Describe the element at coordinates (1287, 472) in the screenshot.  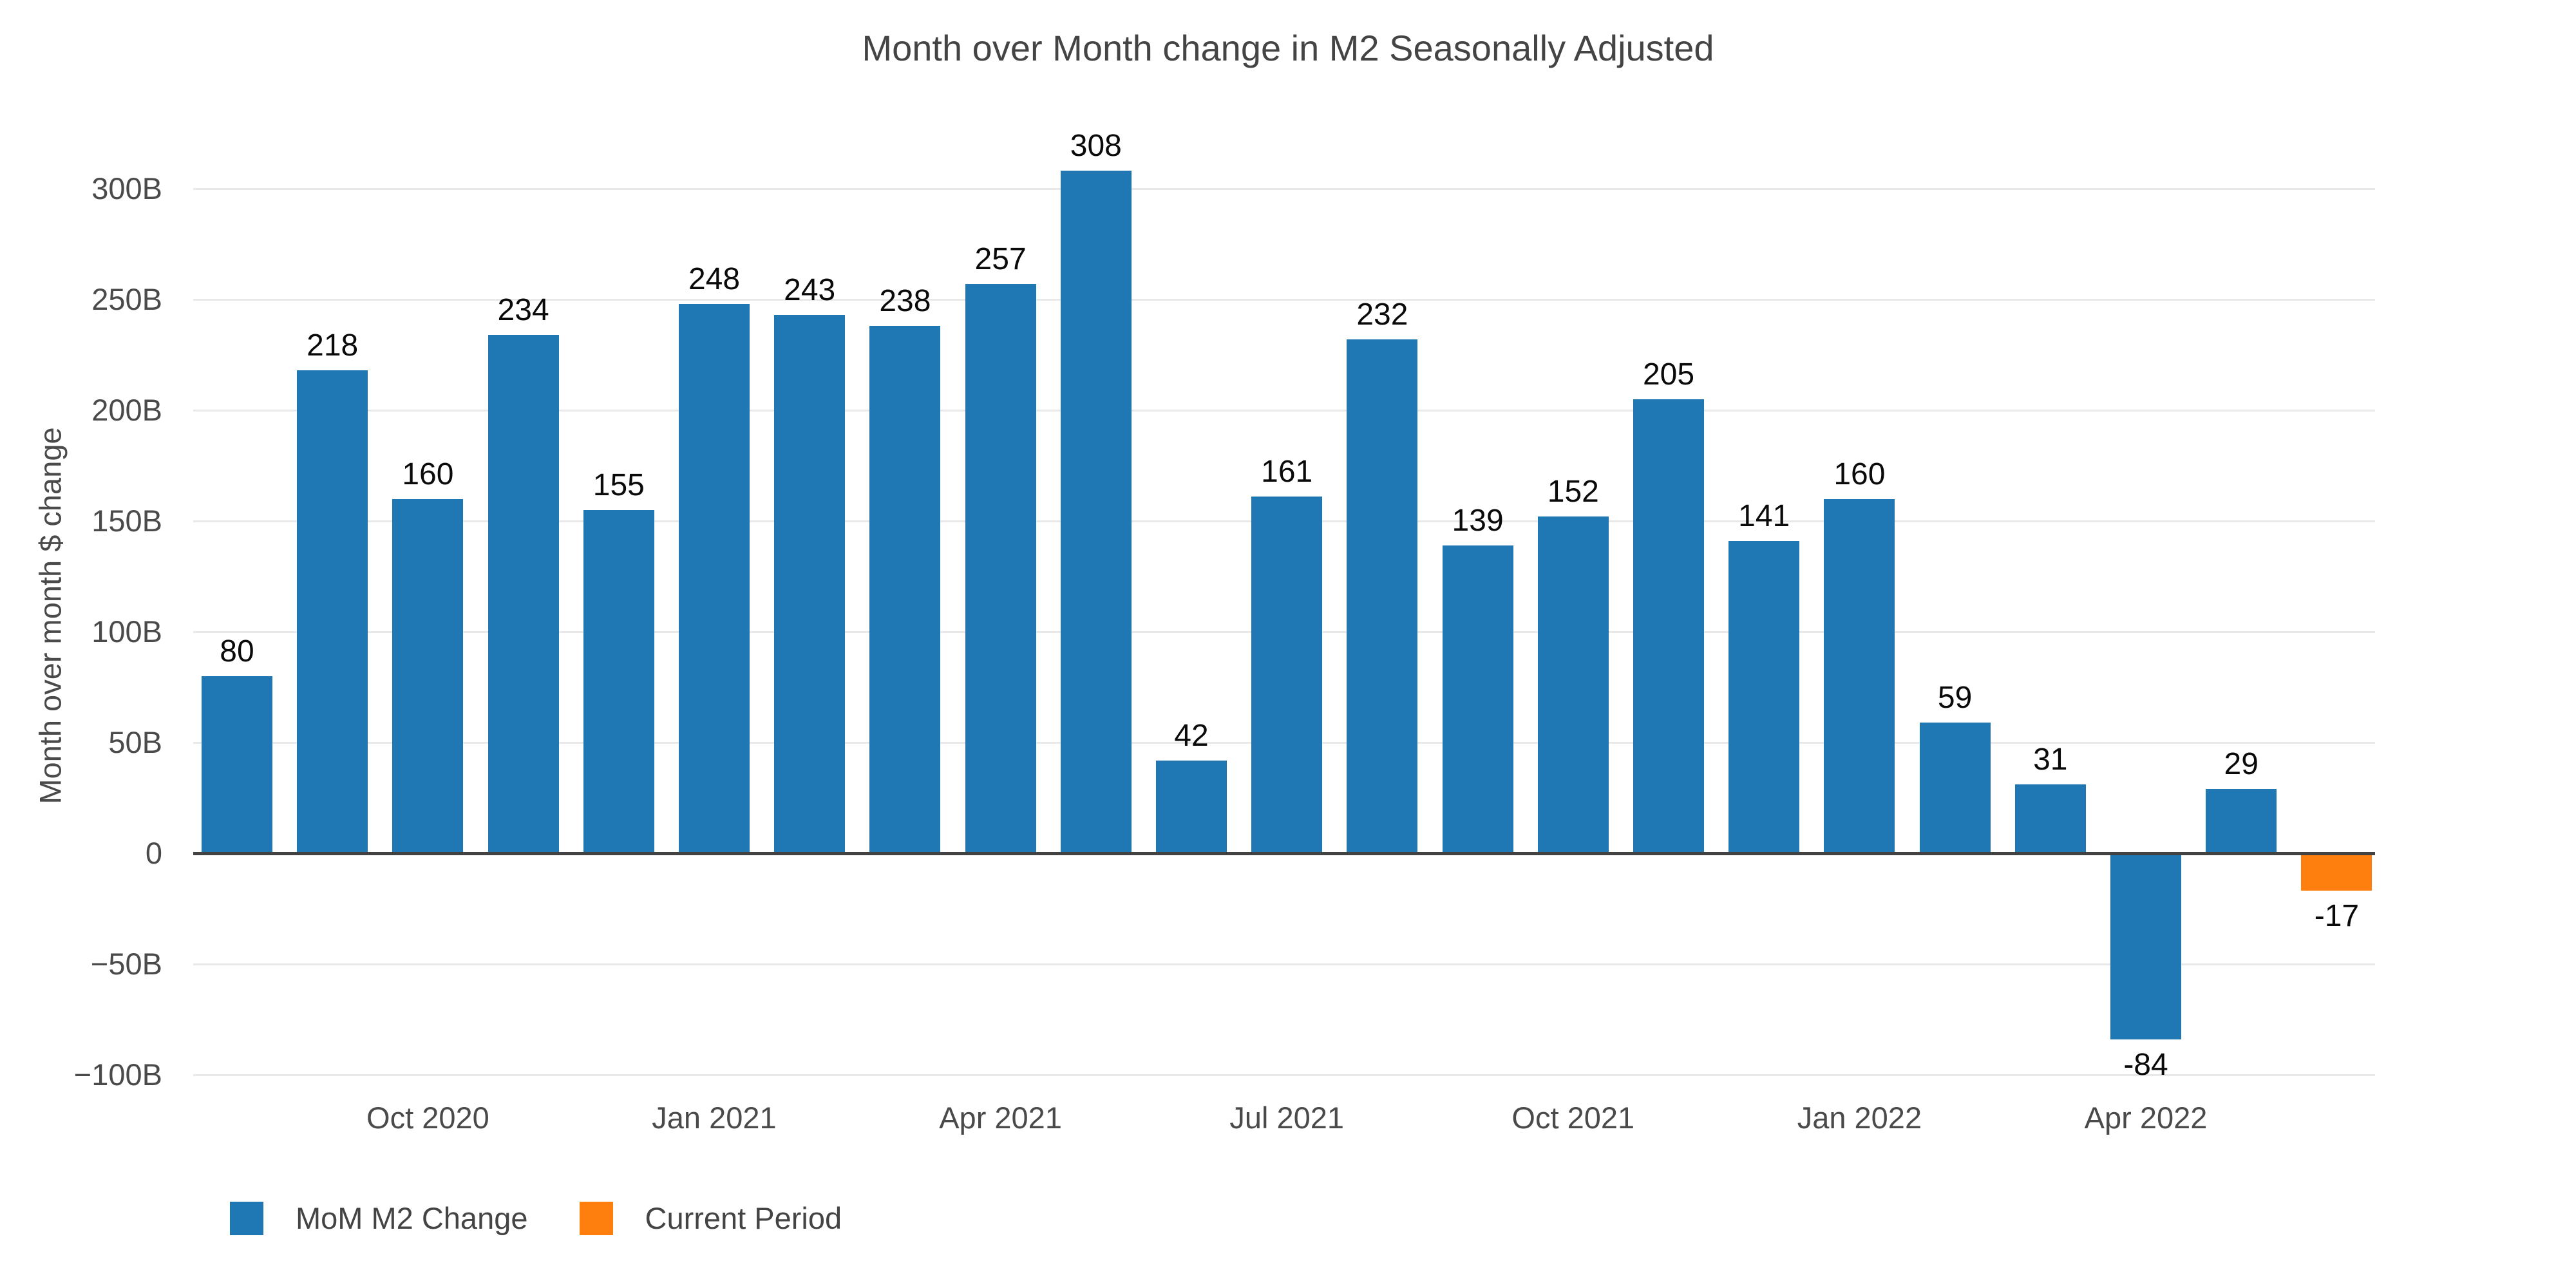
I see `bar-value-label: 161` at that location.